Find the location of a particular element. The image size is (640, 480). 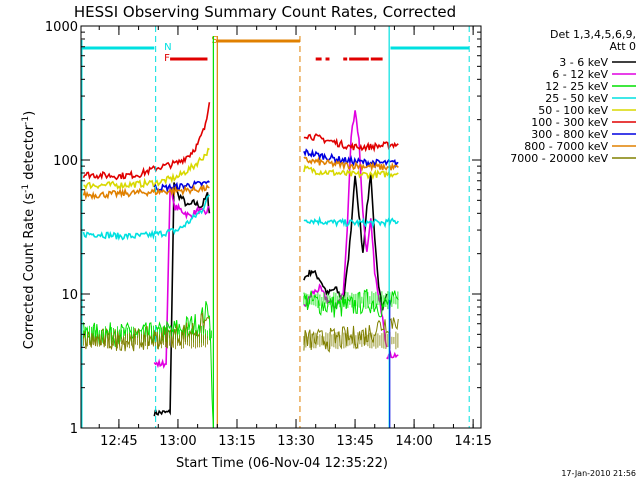

flag-label-s: S is located at coordinates (214, 40).